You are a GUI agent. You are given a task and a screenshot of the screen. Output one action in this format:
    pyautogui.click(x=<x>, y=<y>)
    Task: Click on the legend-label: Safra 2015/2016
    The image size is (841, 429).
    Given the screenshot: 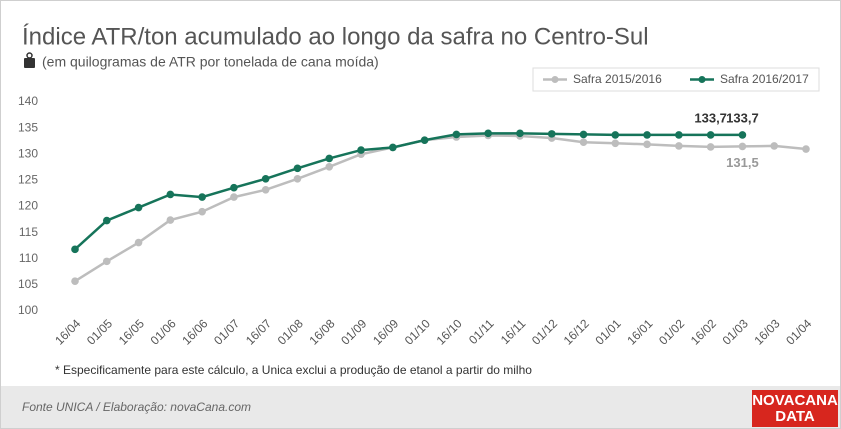 What is the action you would take?
    pyautogui.click(x=617, y=79)
    